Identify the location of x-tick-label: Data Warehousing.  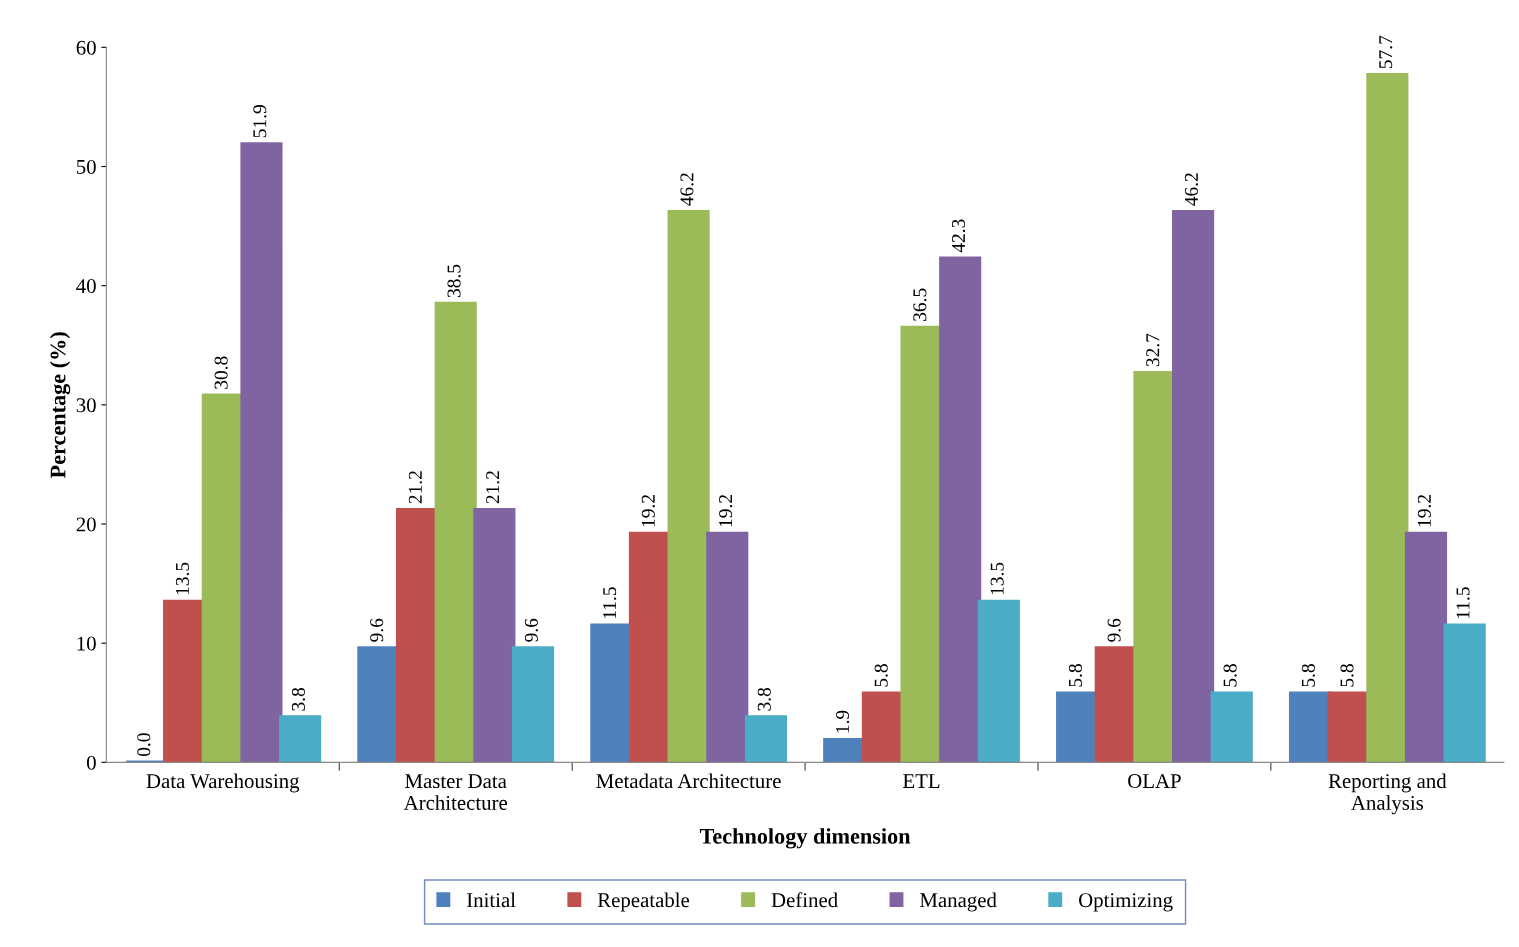
(223, 783).